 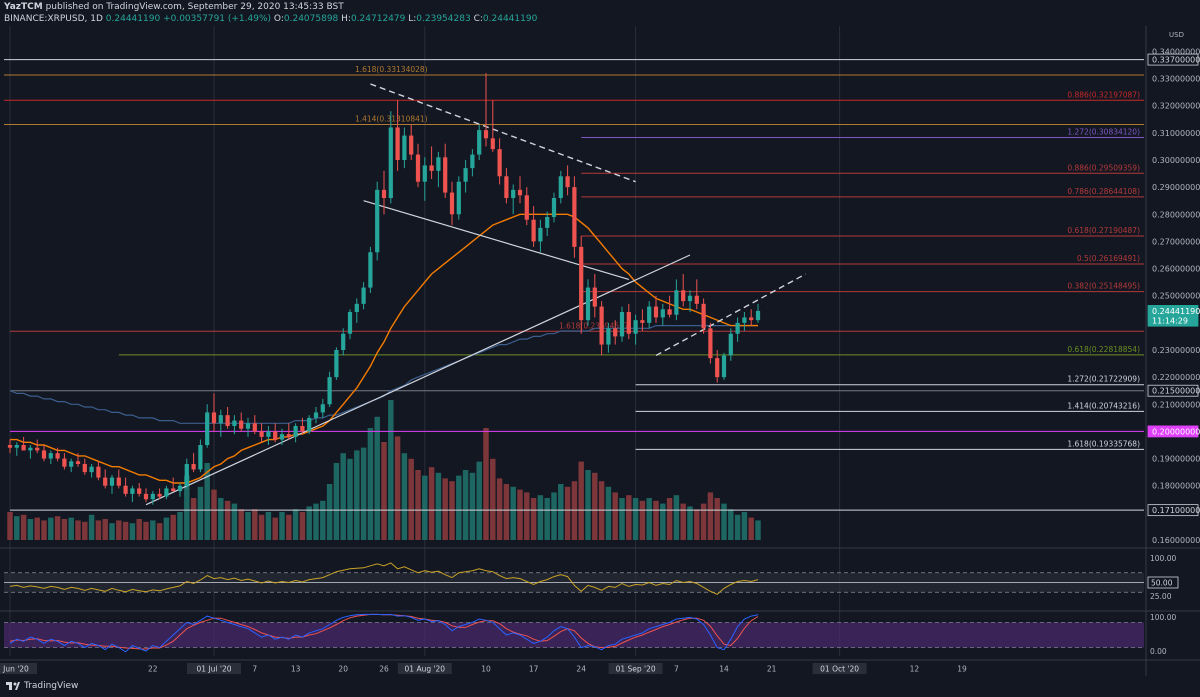 What do you see at coordinates (53, 19) in the screenshot?
I see `symbol-label: BINANCE:XRPUSD, 1D` at bounding box center [53, 19].